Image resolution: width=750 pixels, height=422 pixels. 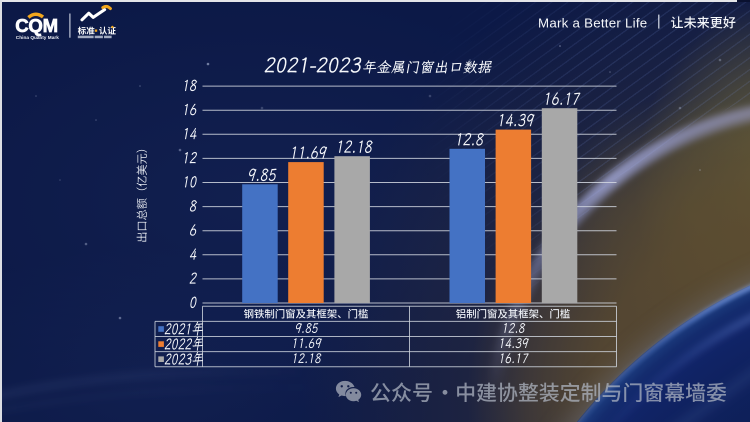 I want to click on svg-text: China Quality Mark, so click(x=37, y=37).